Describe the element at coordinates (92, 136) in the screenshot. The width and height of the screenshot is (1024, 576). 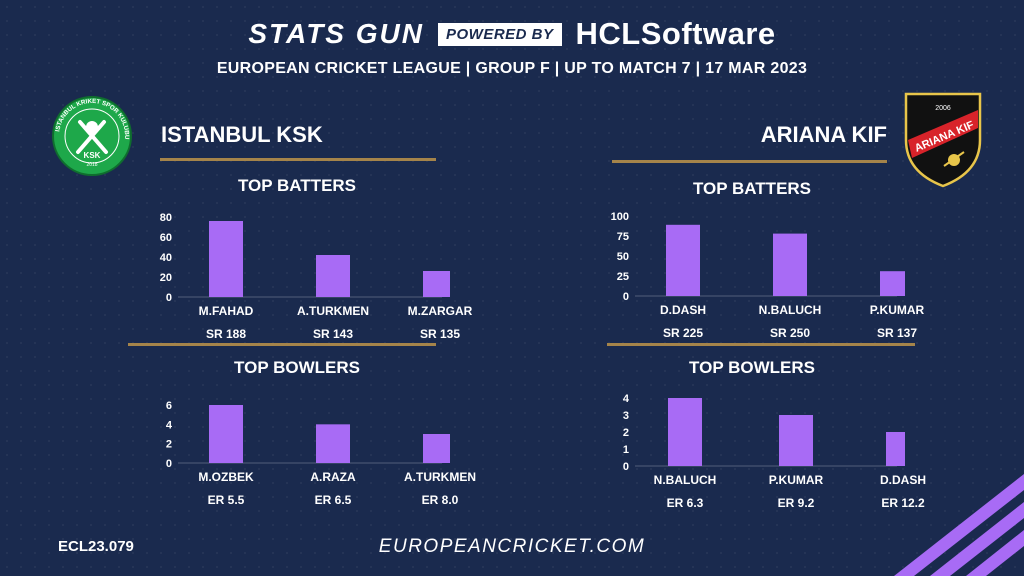
I see `istanbul-ksk-logo: ISTANBUL KRIKET SPOR KULUBU KSK 2018` at that location.